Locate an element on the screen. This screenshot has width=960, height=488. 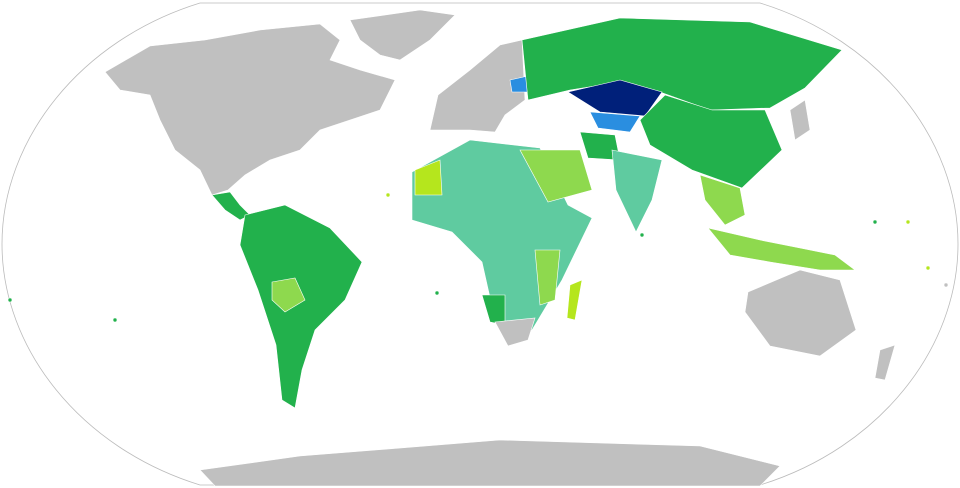
india is located at coordinates (637, 191).